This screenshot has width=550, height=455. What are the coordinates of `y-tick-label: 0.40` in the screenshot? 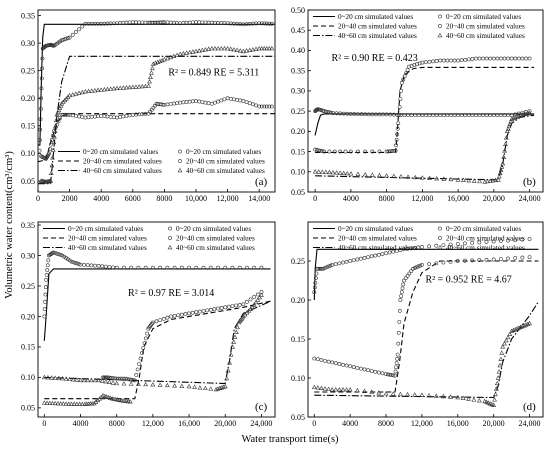 It's located at (298, 50).